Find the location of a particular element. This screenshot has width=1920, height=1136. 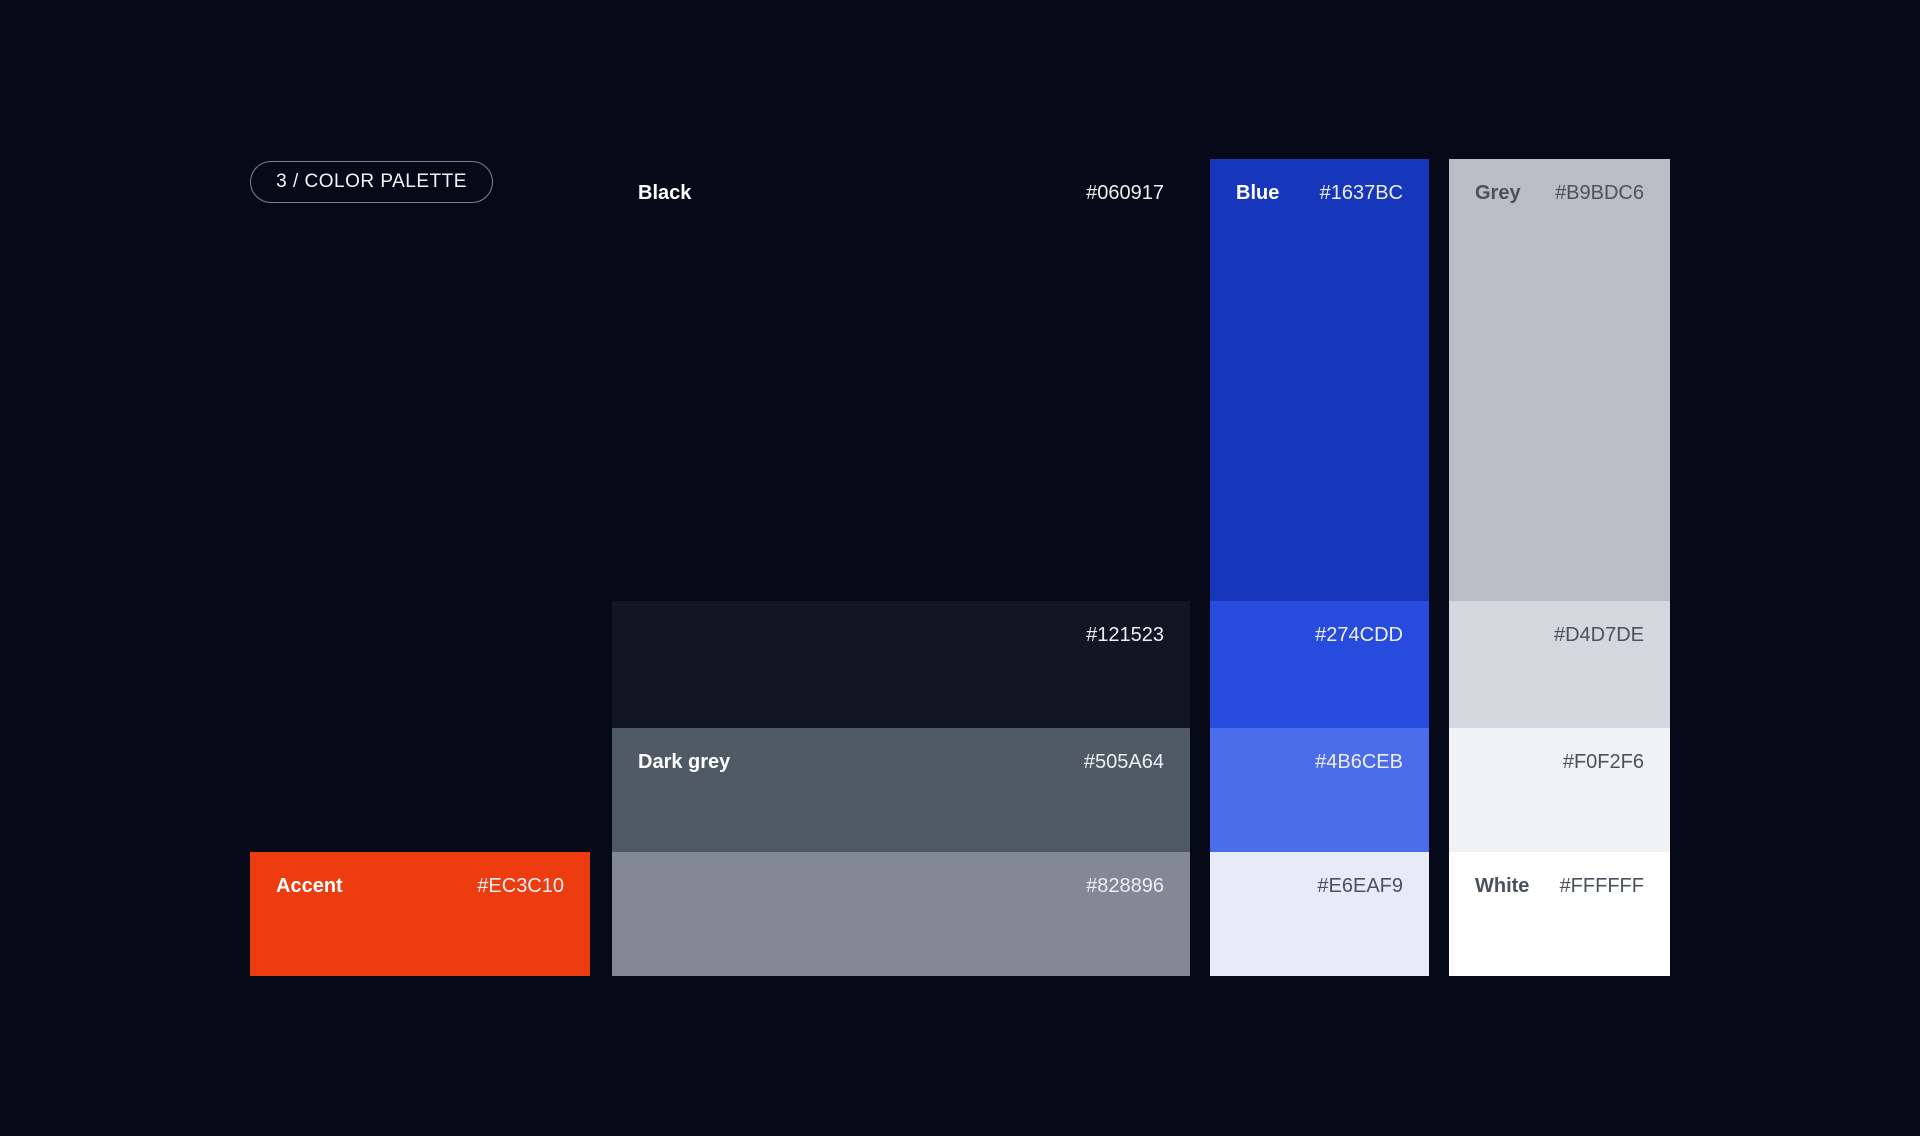

swatch-hex-value: #505A64 is located at coordinates (1123, 762).